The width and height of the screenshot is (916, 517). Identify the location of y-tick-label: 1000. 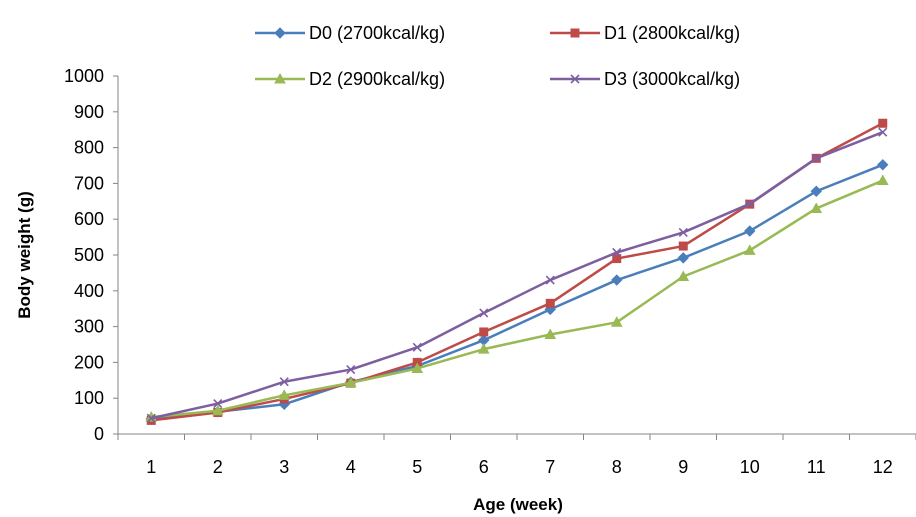
(84, 76).